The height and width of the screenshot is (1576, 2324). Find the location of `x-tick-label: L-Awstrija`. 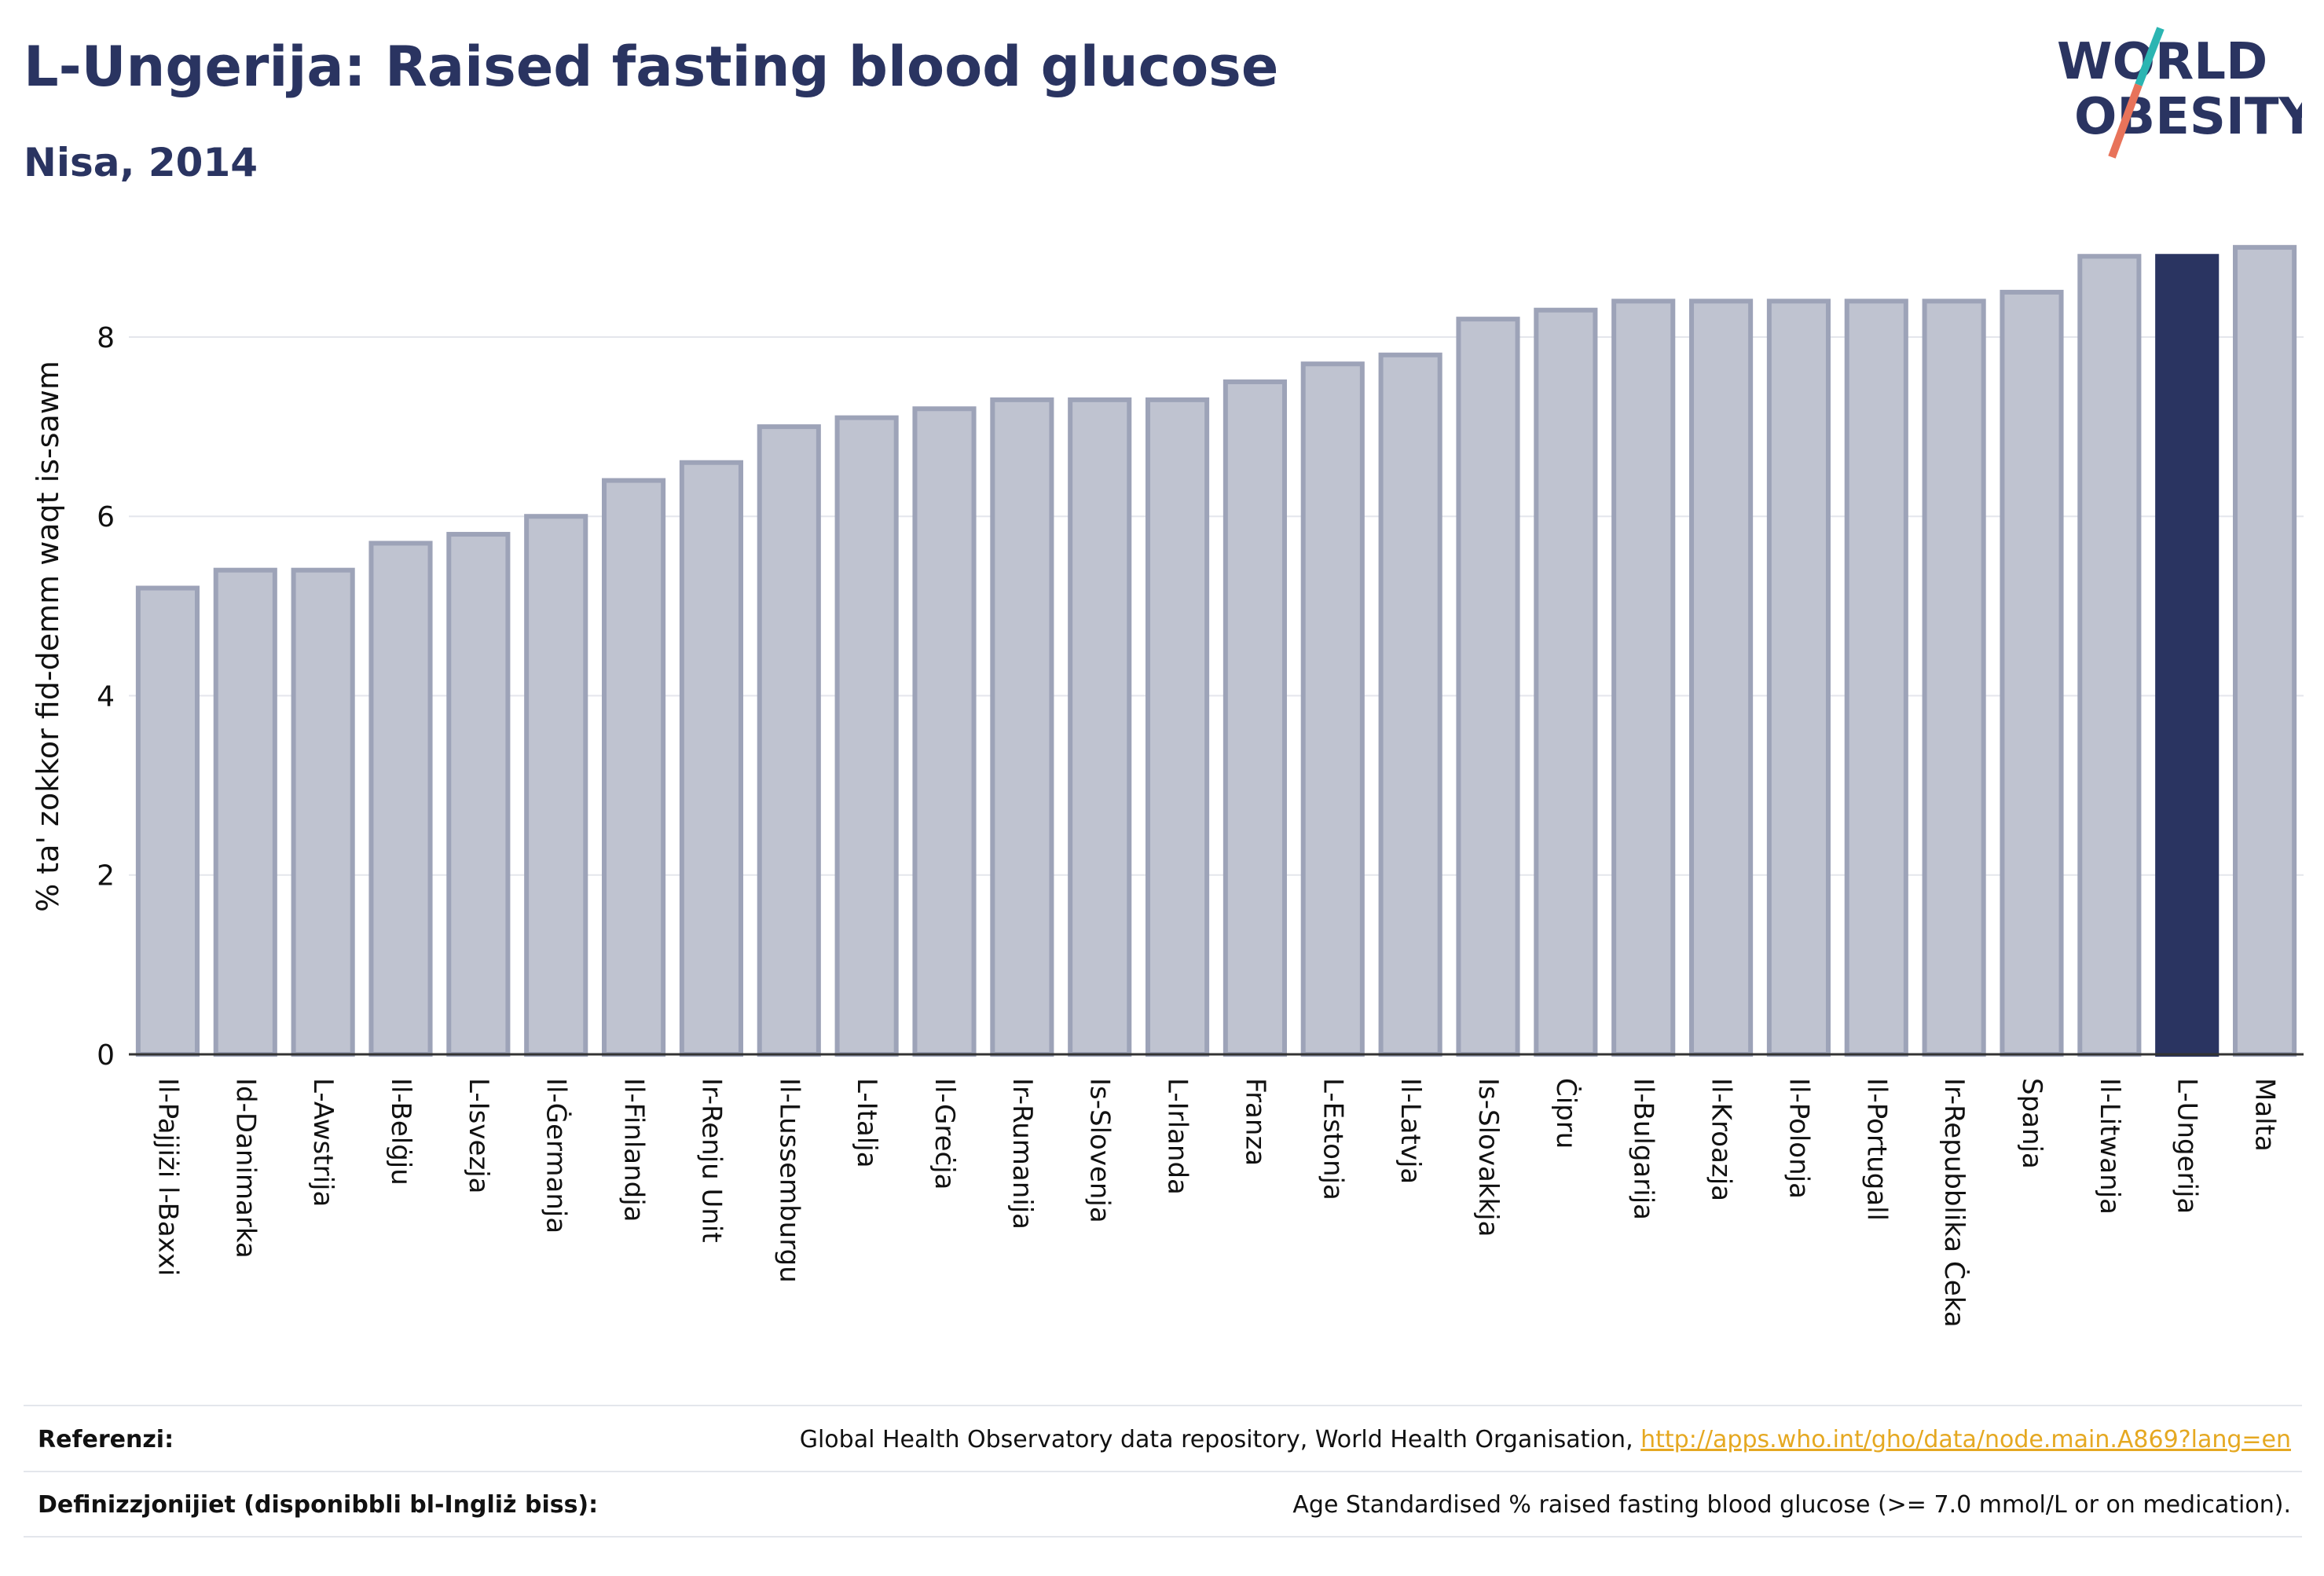

x-tick-label: L-Awstrija is located at coordinates (323, 1142).